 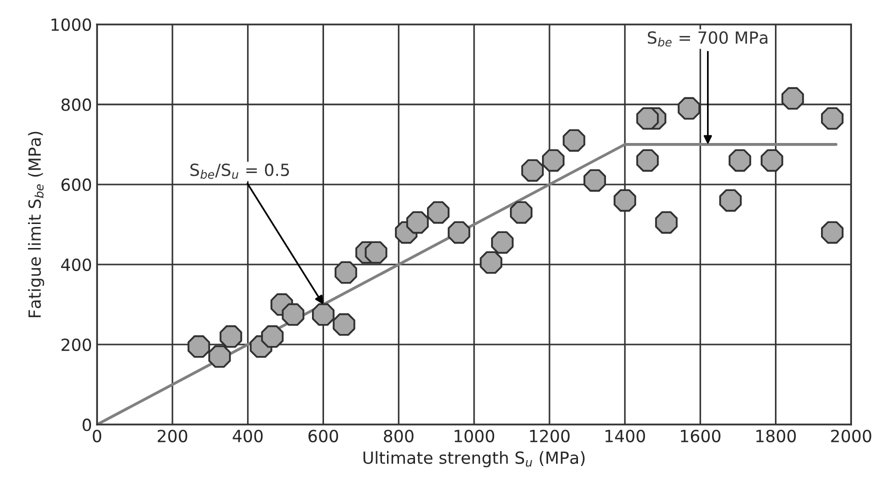 What do you see at coordinates (474, 459) in the screenshot?
I see `x-axis-title: Ultimate strength S$_{u}$ (MPa)` at bounding box center [474, 459].